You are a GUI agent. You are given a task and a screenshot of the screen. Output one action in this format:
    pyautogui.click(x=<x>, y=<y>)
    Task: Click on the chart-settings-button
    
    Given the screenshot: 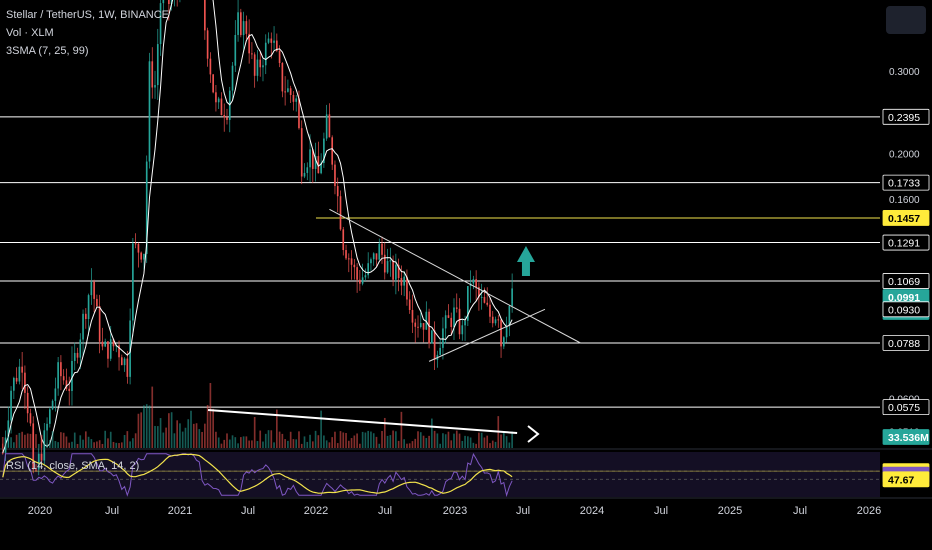 What is the action you would take?
    pyautogui.click(x=906, y=20)
    